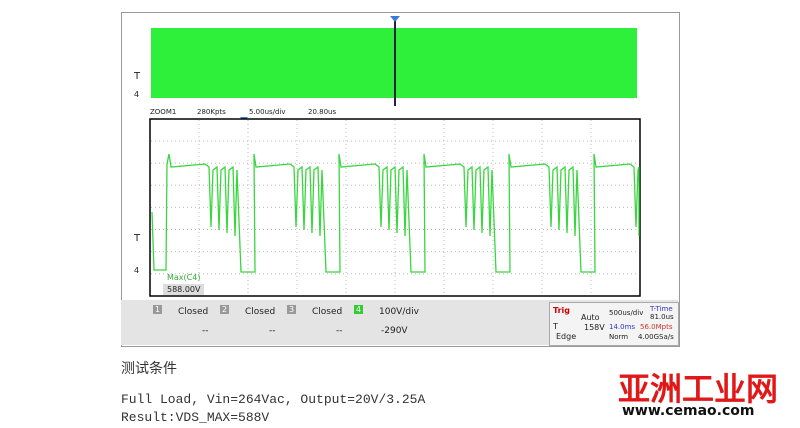  What do you see at coordinates (566, 336) in the screenshot?
I see `trigger-type: Edge` at bounding box center [566, 336].